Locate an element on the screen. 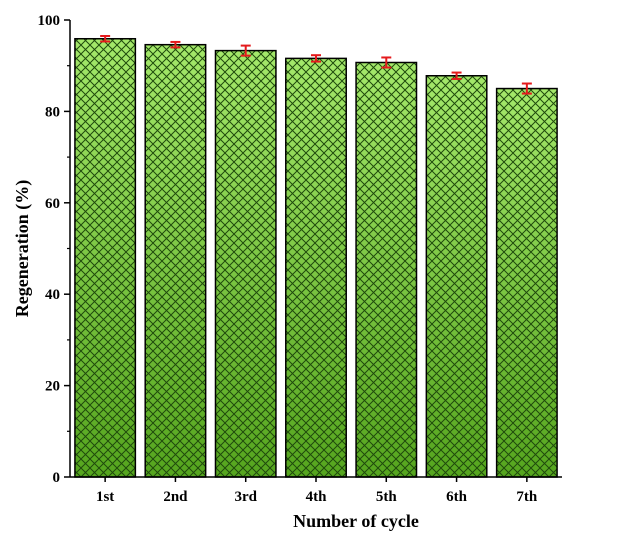 The image size is (629, 536). error-bar-2nd is located at coordinates (175, 44).